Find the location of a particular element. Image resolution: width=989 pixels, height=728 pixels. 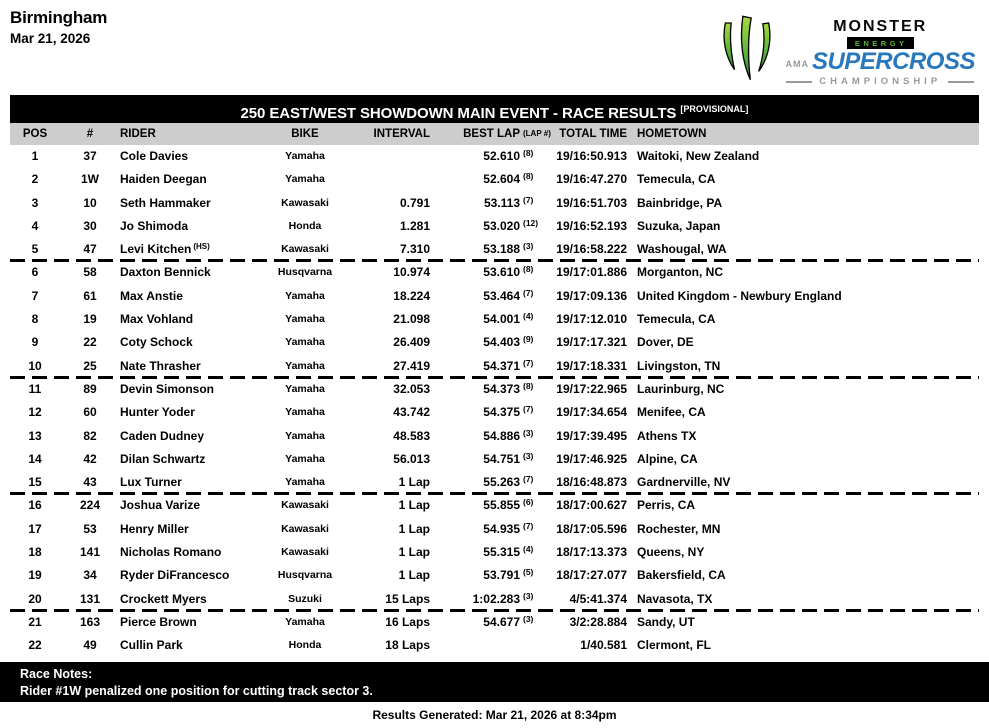

rider-cell: Crockett Myers is located at coordinates (163, 598).